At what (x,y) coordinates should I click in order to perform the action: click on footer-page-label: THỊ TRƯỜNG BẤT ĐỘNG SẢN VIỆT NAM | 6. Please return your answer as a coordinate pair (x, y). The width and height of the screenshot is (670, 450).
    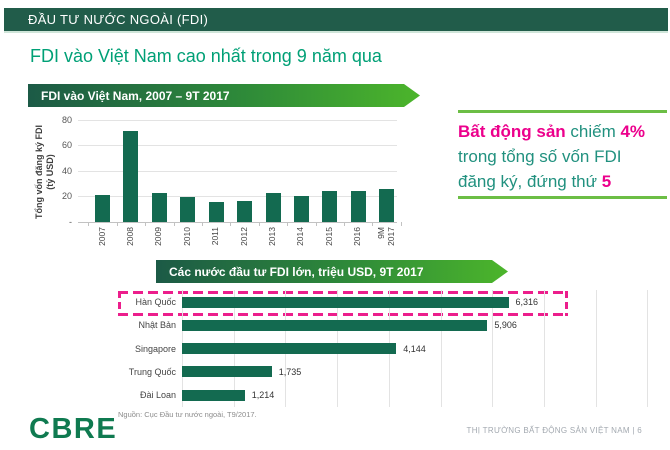
    Looking at the image, I should click on (554, 430).